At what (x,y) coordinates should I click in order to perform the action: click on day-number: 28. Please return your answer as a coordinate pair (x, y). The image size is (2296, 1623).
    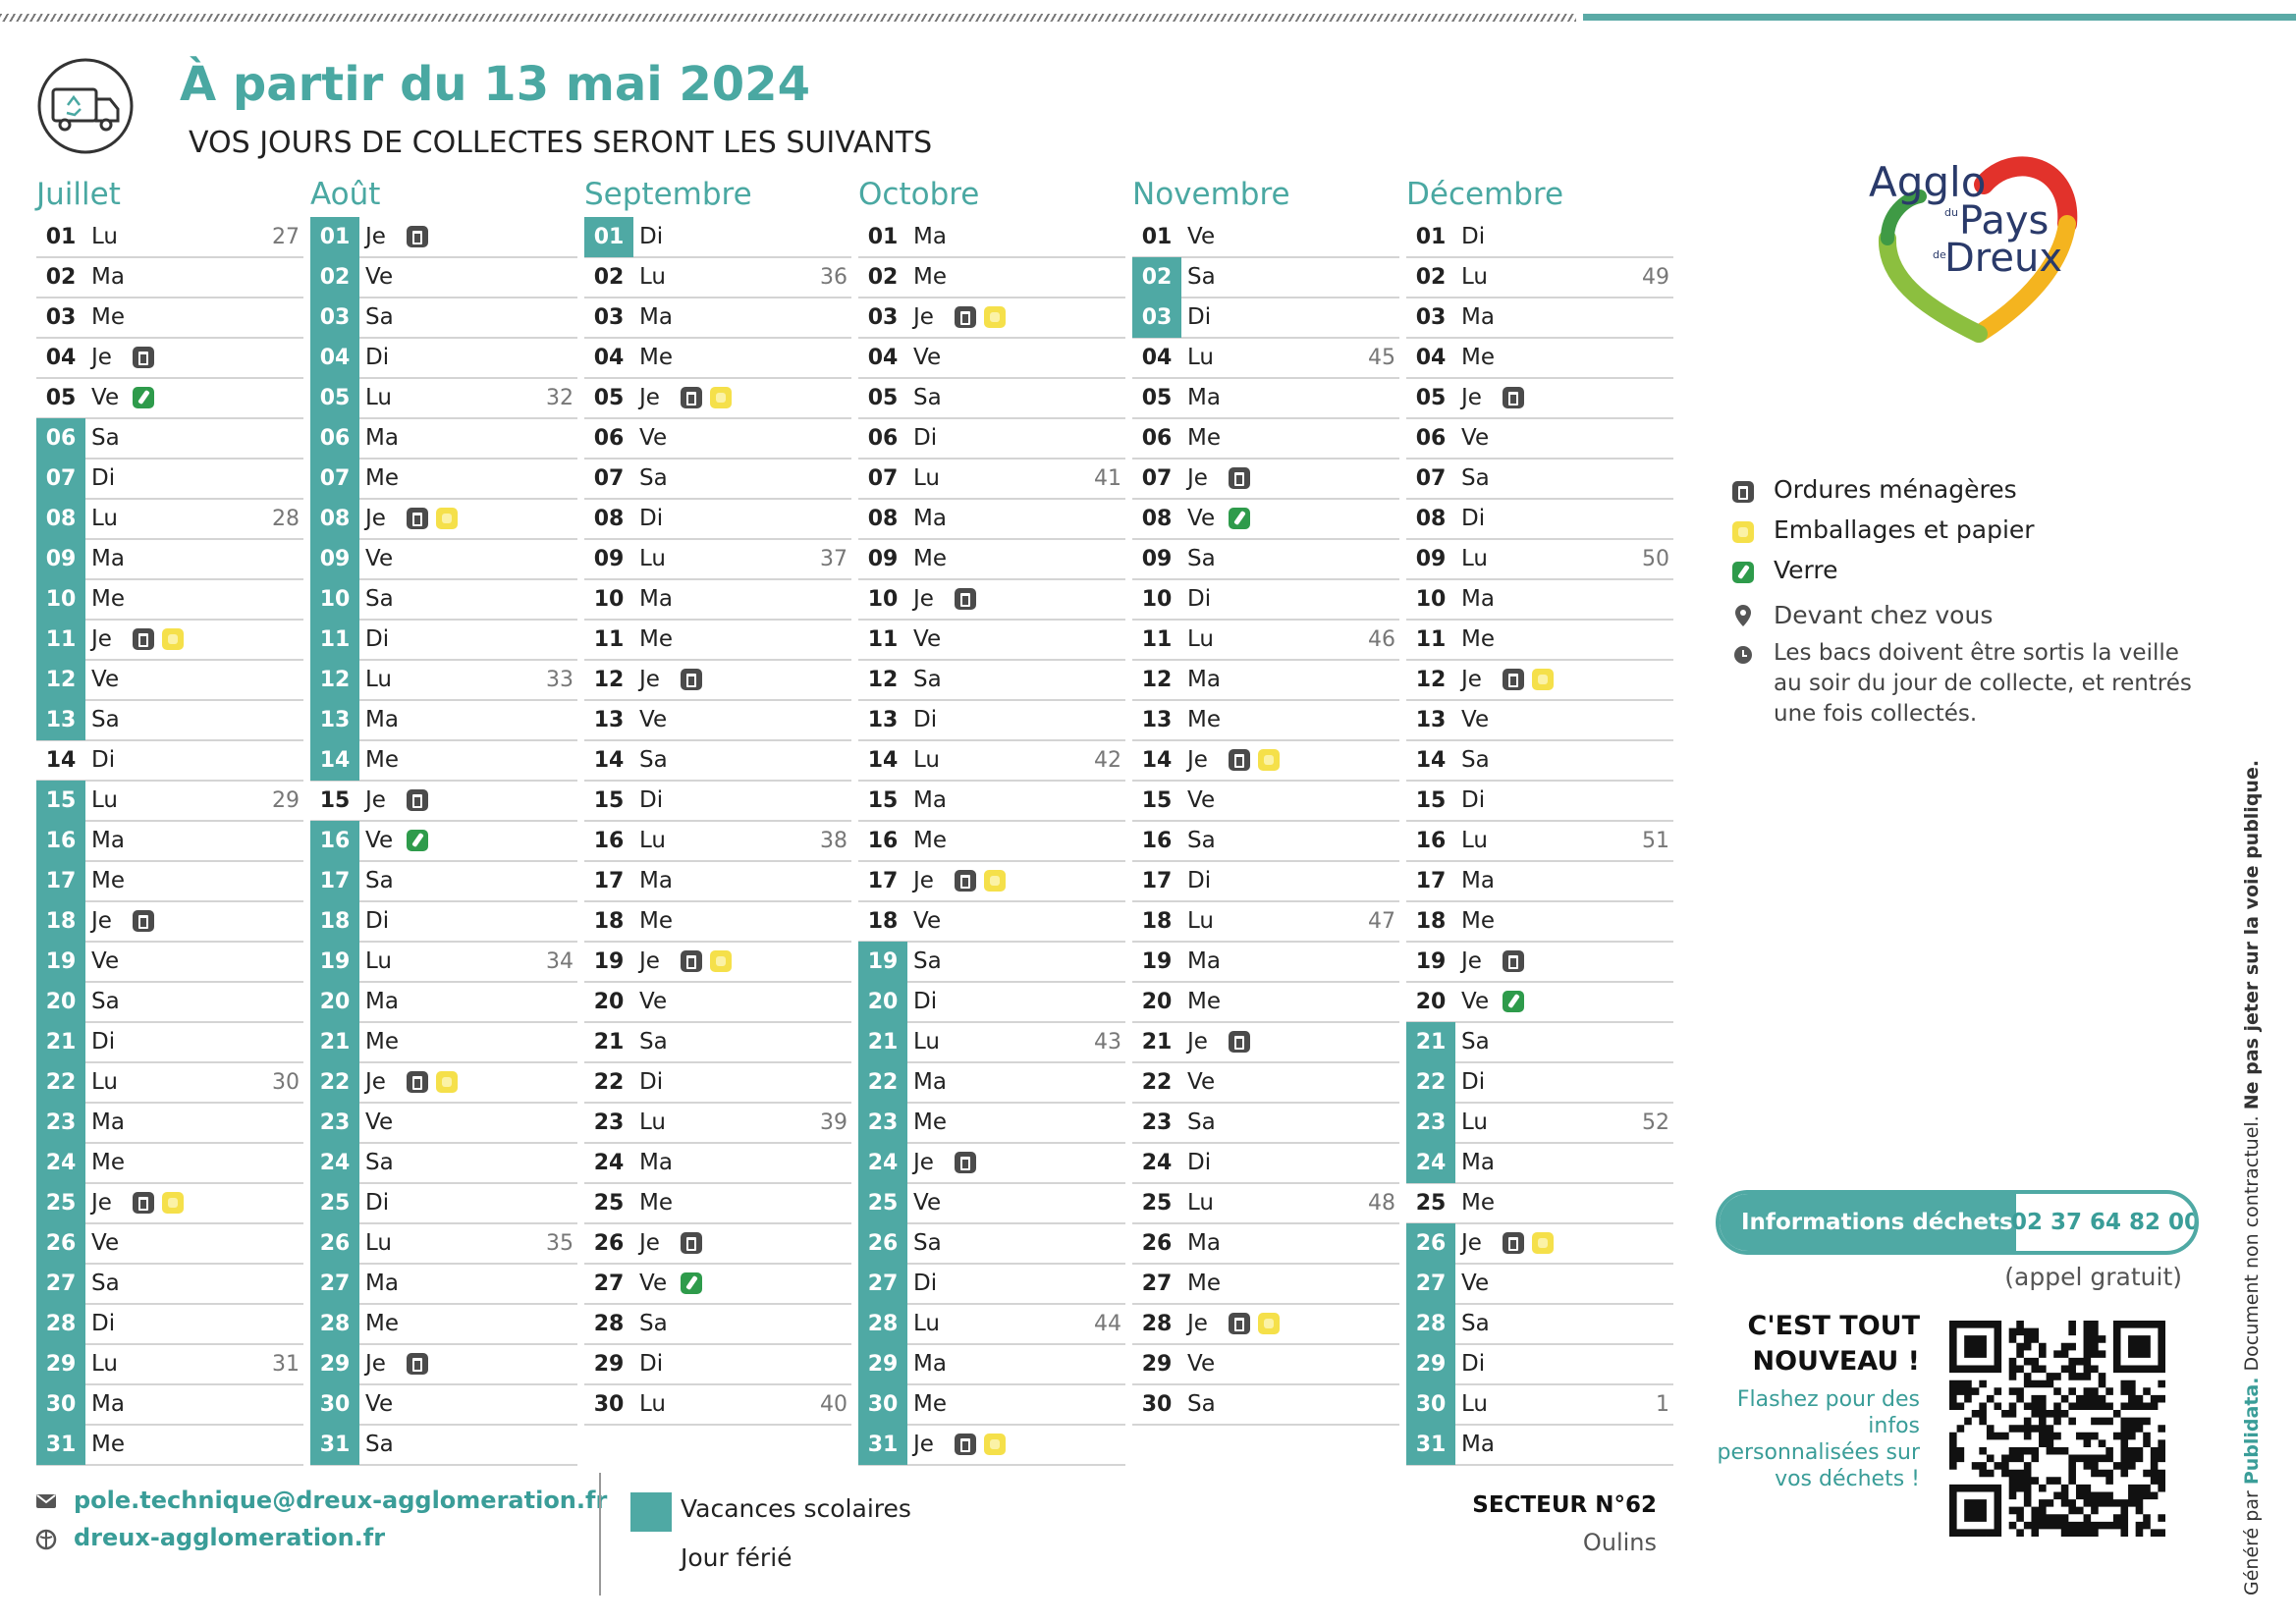
    Looking at the image, I should click on (1430, 1324).